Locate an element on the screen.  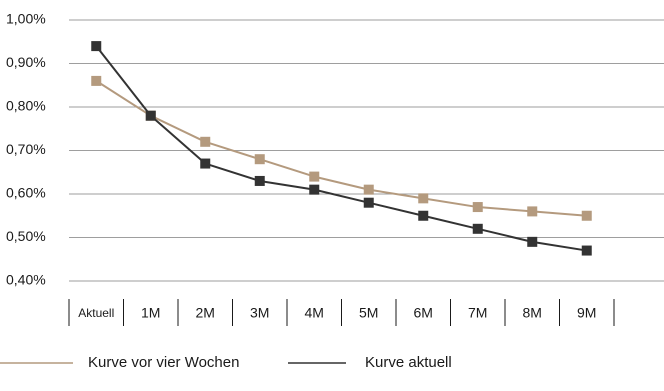
y-tick-label: 0,40% is located at coordinates (26, 280).